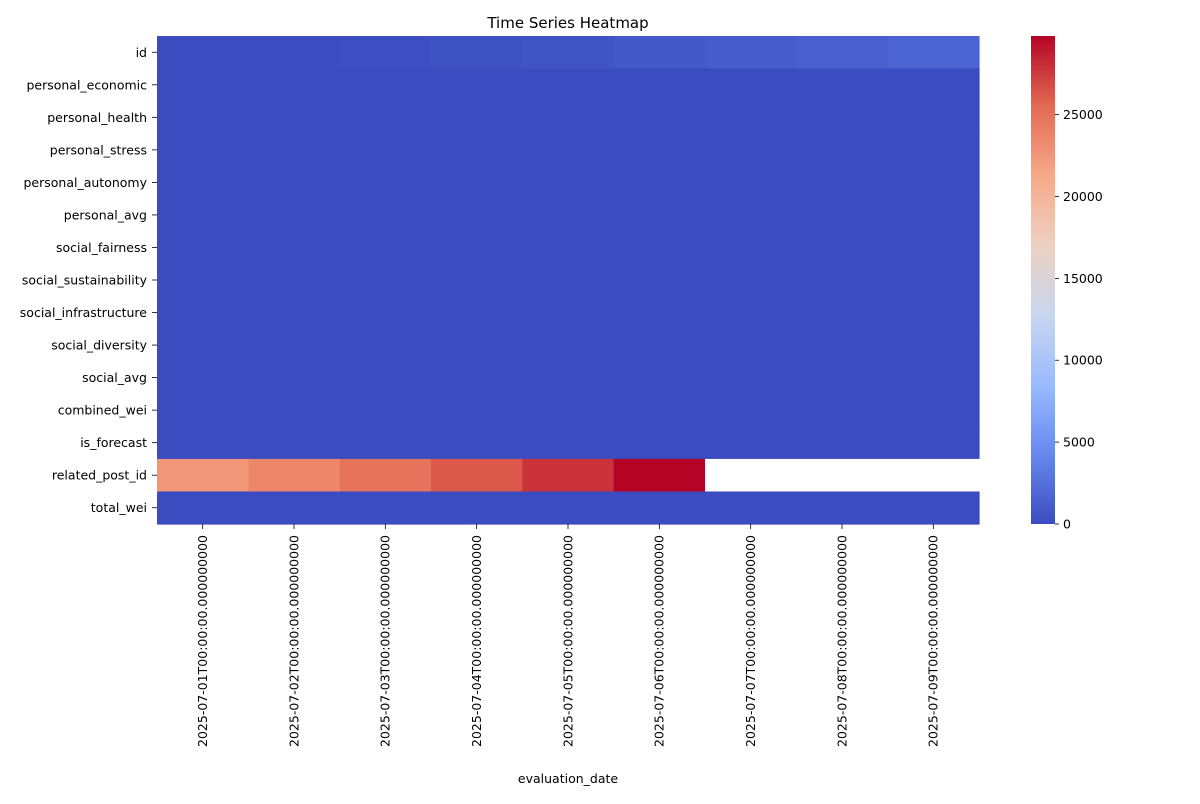  Describe the element at coordinates (85, 182) in the screenshot. I see `y-tick-label: personal_autonomy` at that location.